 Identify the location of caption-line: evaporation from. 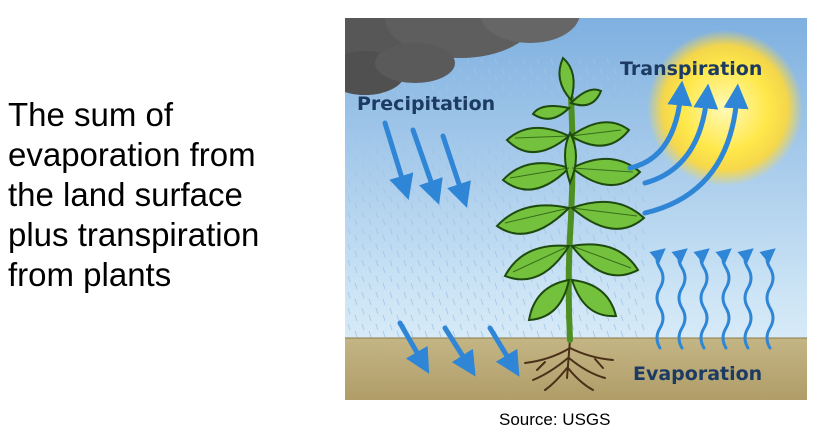
(132, 154).